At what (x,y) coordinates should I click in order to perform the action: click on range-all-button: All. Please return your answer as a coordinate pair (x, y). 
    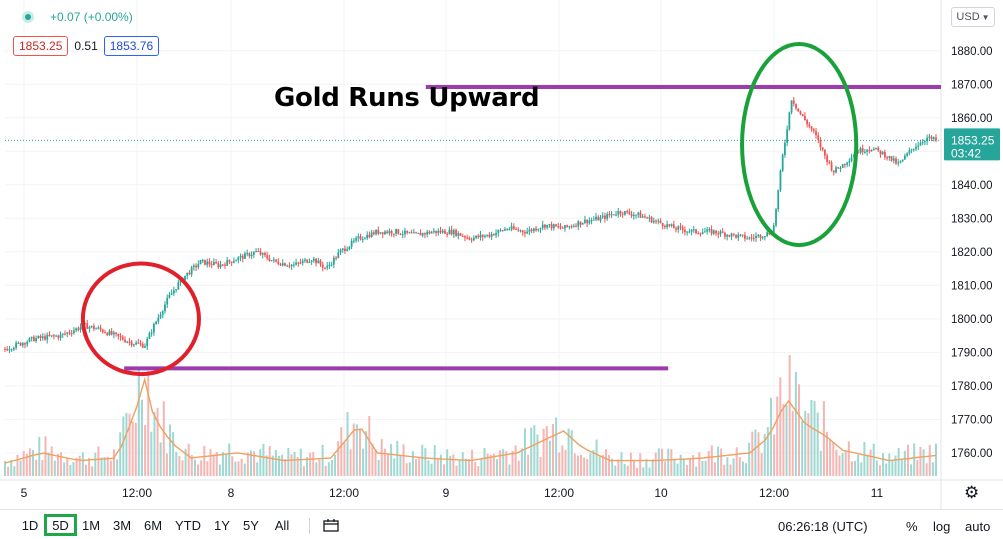
    Looking at the image, I should click on (282, 525).